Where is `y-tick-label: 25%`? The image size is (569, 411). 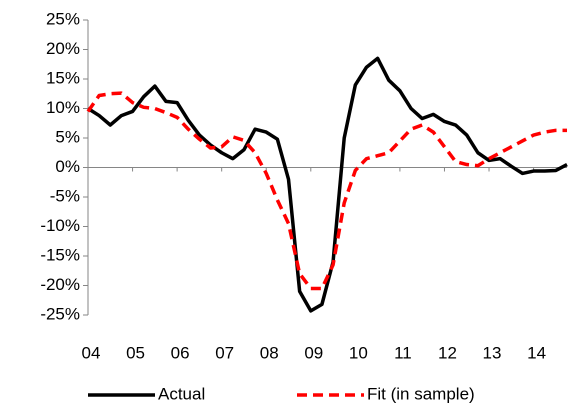
y-tick-label: 25% is located at coordinates (63, 18).